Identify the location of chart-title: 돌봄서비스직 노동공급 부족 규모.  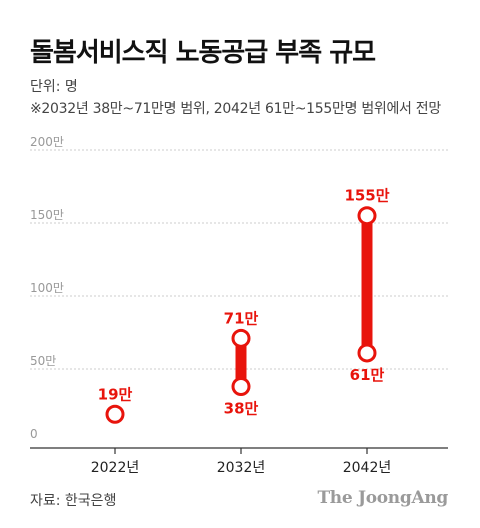
(203, 53).